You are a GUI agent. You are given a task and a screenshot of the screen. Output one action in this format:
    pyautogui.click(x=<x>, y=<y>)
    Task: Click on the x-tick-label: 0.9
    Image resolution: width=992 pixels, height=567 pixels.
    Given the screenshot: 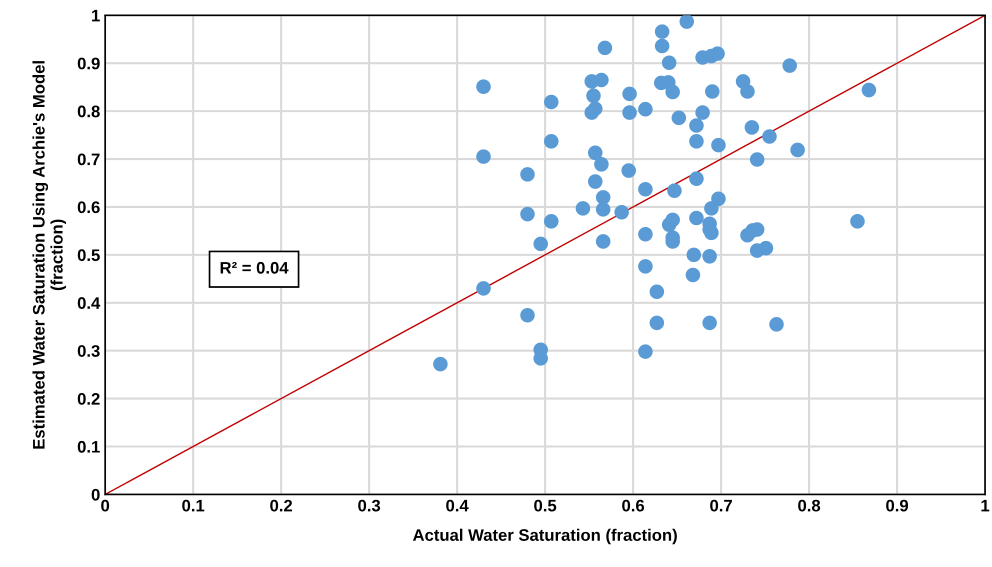 What is the action you would take?
    pyautogui.click(x=897, y=506)
    